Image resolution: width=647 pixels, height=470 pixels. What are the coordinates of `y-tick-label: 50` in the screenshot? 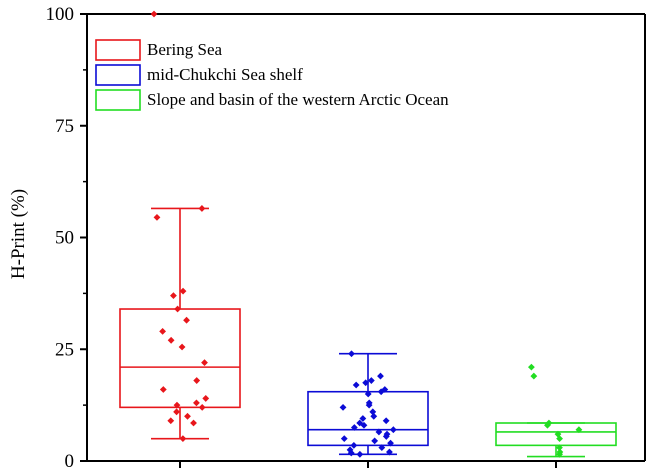 It's located at (64, 238).